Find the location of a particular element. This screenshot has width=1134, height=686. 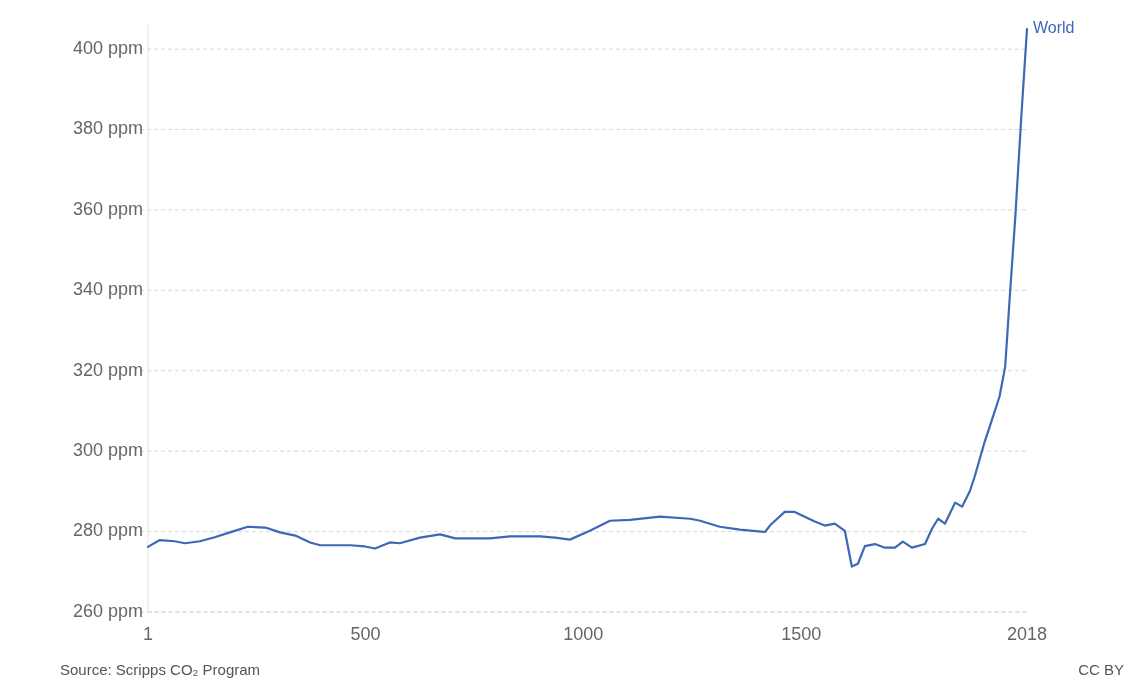

y-tick-label: 280 ppm is located at coordinates (107, 530).